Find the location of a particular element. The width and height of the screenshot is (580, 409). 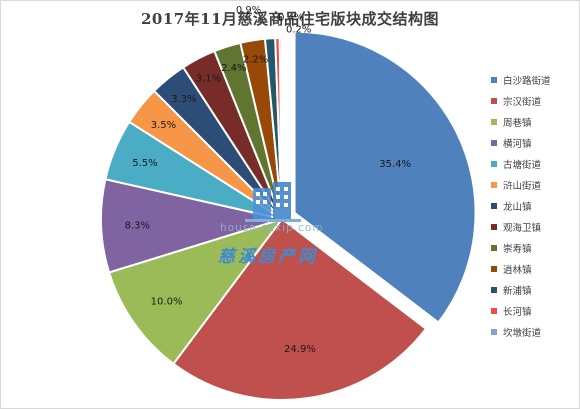

data-label: 3.5% is located at coordinates (163, 125).